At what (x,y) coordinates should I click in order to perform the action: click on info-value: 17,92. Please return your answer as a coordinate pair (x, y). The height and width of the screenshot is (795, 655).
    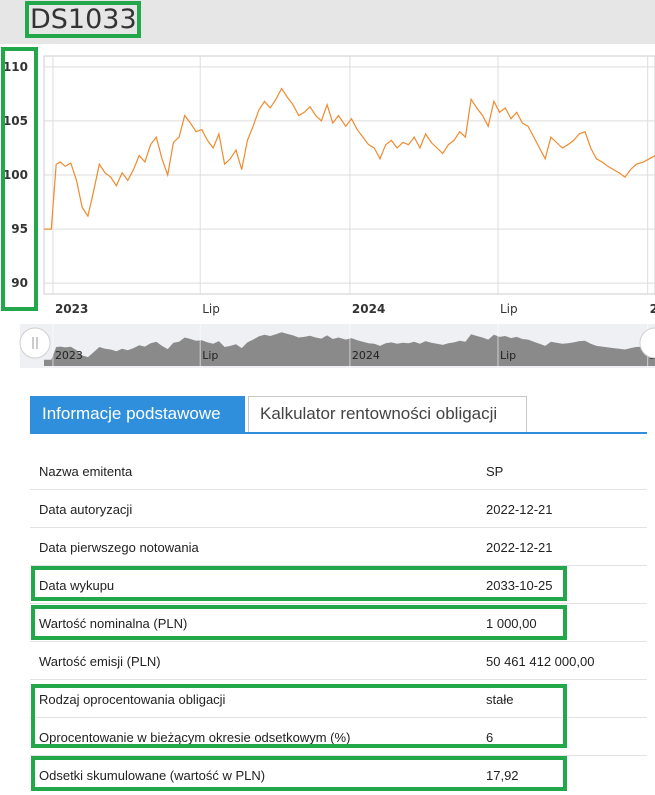
    Looking at the image, I should click on (502, 775).